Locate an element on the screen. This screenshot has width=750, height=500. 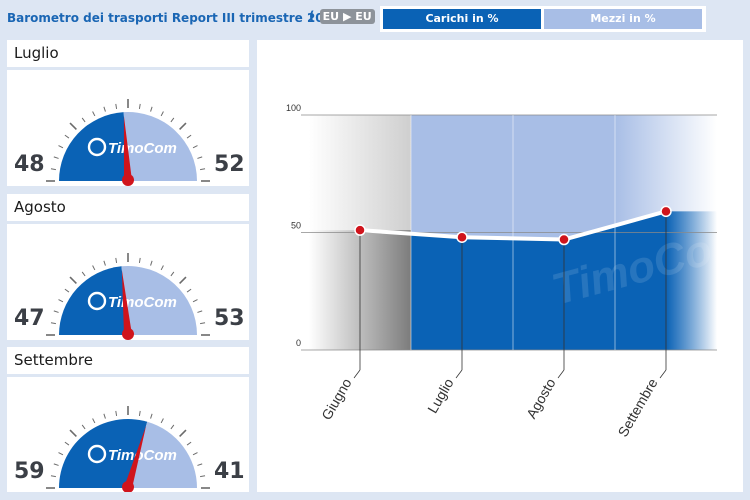
route-chip: EU ▶ EU is located at coordinates (347, 16).